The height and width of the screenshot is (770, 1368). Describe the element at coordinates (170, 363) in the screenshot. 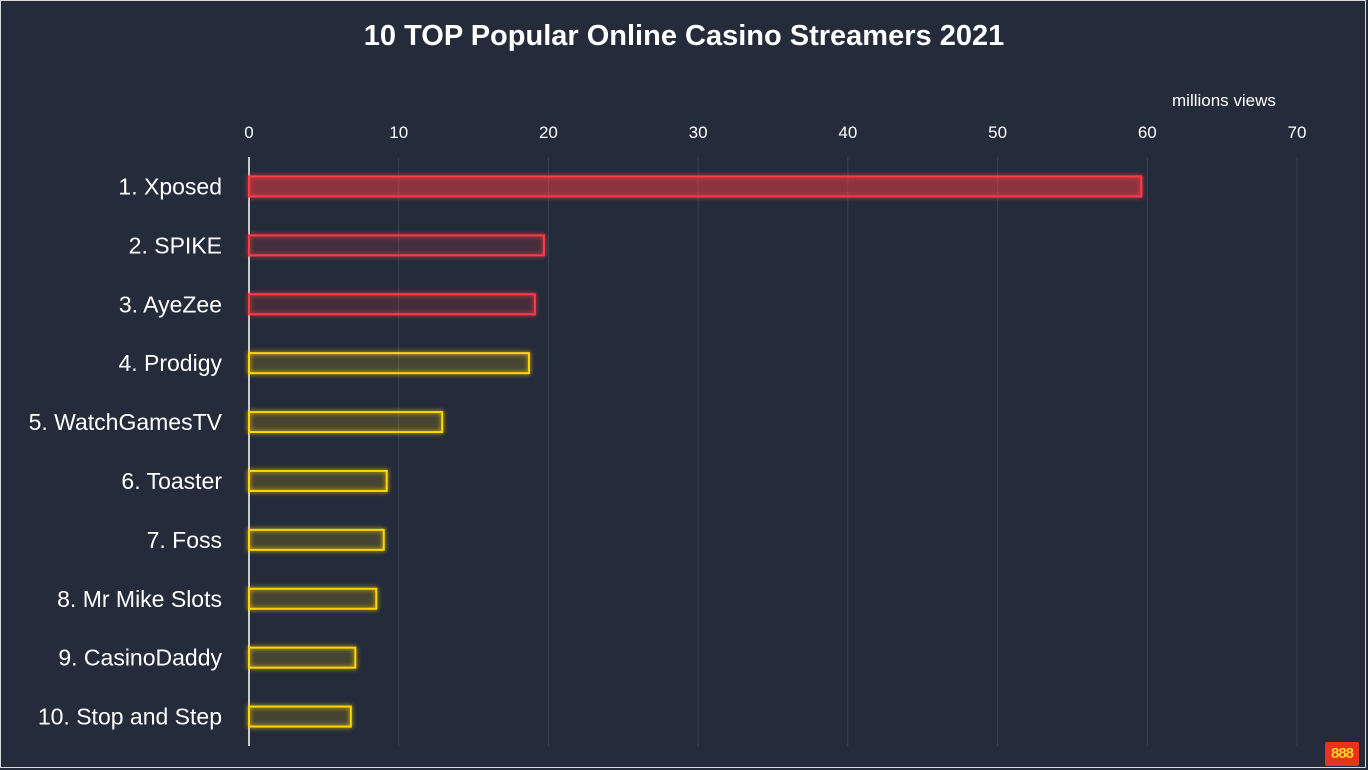

I see `category-label: 4. Prodigy` at that location.